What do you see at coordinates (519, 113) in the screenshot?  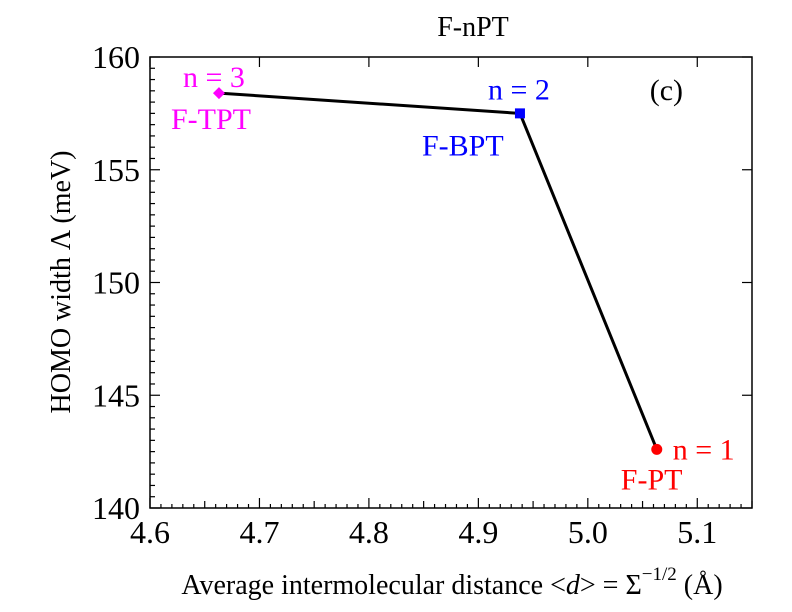 I see `marker-square` at bounding box center [519, 113].